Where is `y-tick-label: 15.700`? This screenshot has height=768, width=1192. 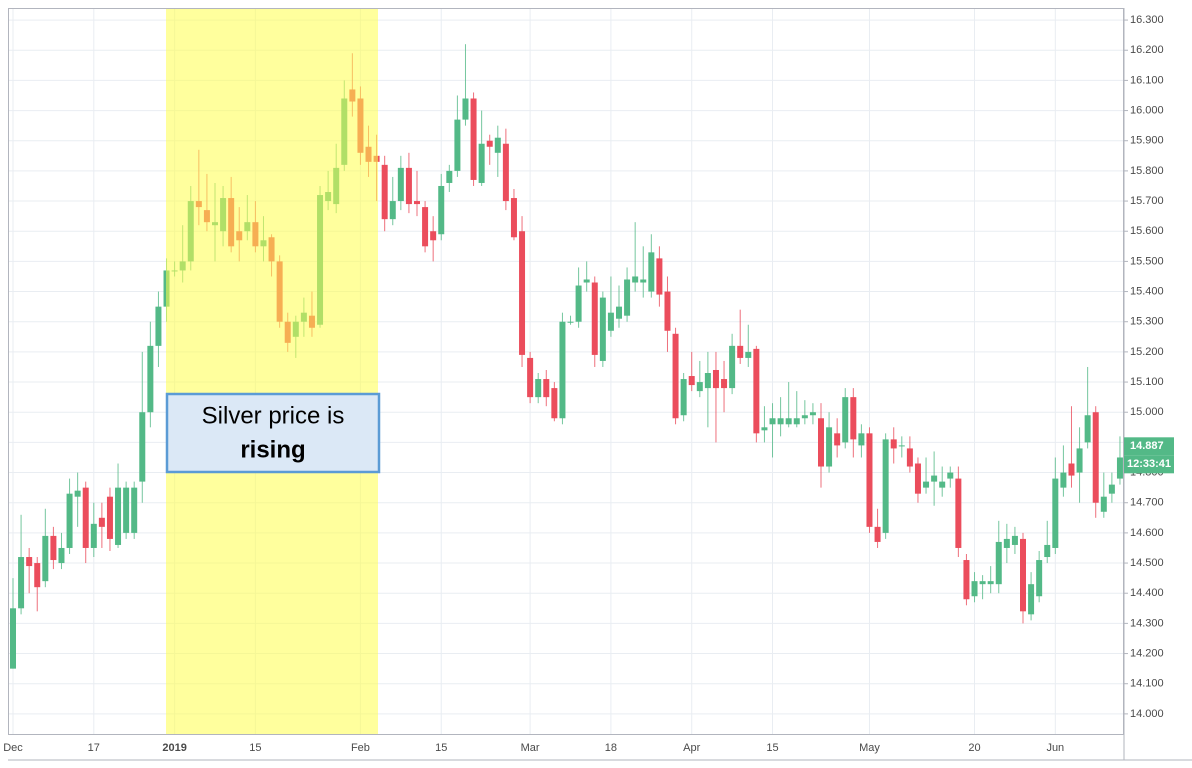
y-tick-label: 15.700 is located at coordinates (1147, 201).